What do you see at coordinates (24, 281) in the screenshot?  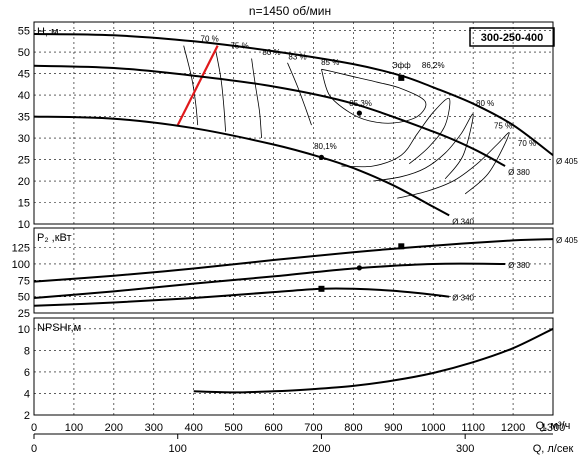 I see `y-tick-label: 75` at bounding box center [24, 281].